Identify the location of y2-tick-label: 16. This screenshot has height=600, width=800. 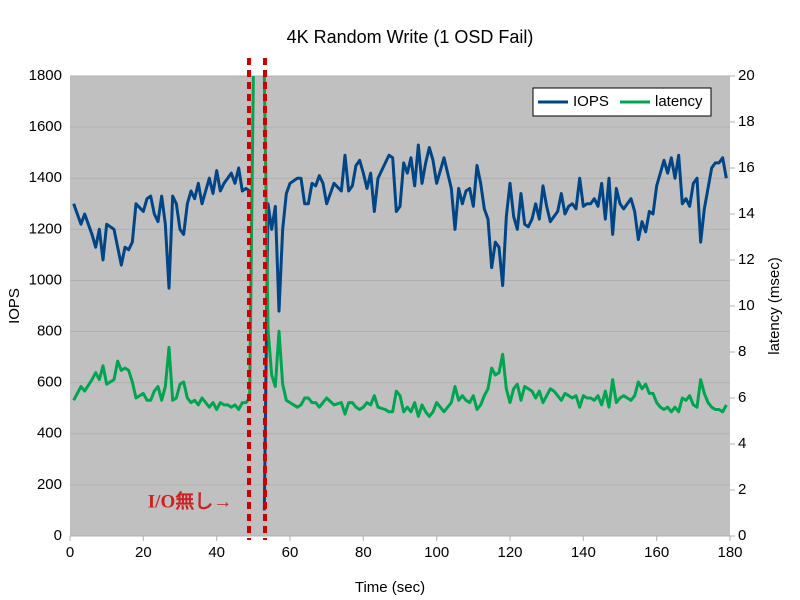
(746, 167).